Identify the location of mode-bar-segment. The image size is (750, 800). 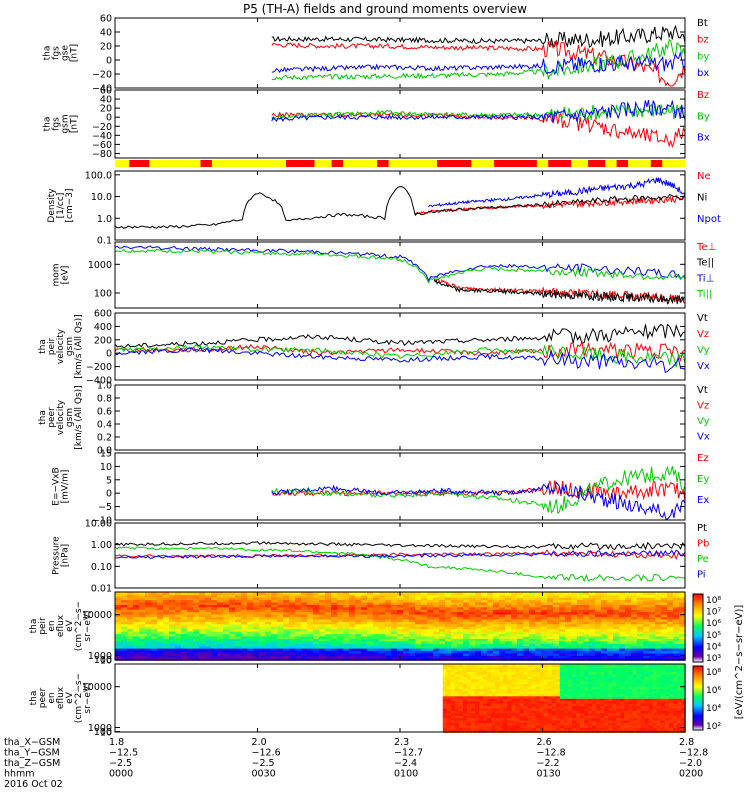
(300, 163).